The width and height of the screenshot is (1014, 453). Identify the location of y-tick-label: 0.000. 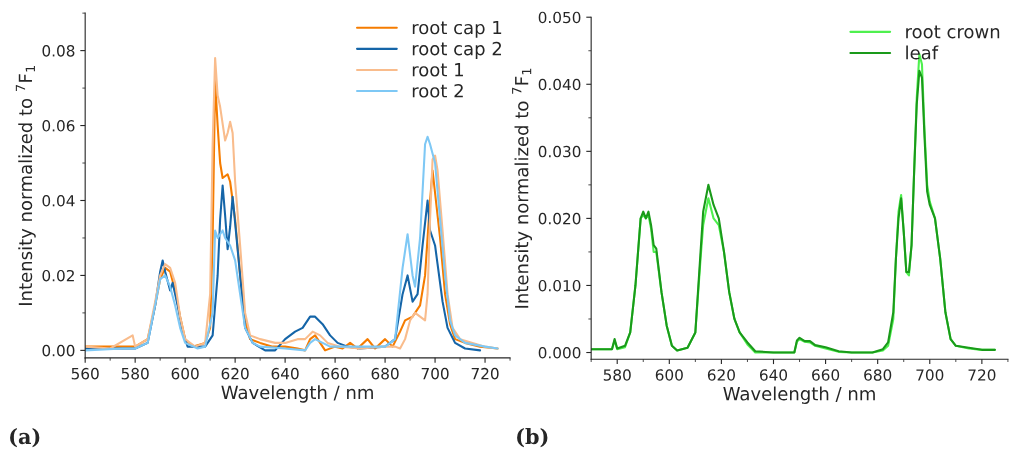
(559, 352).